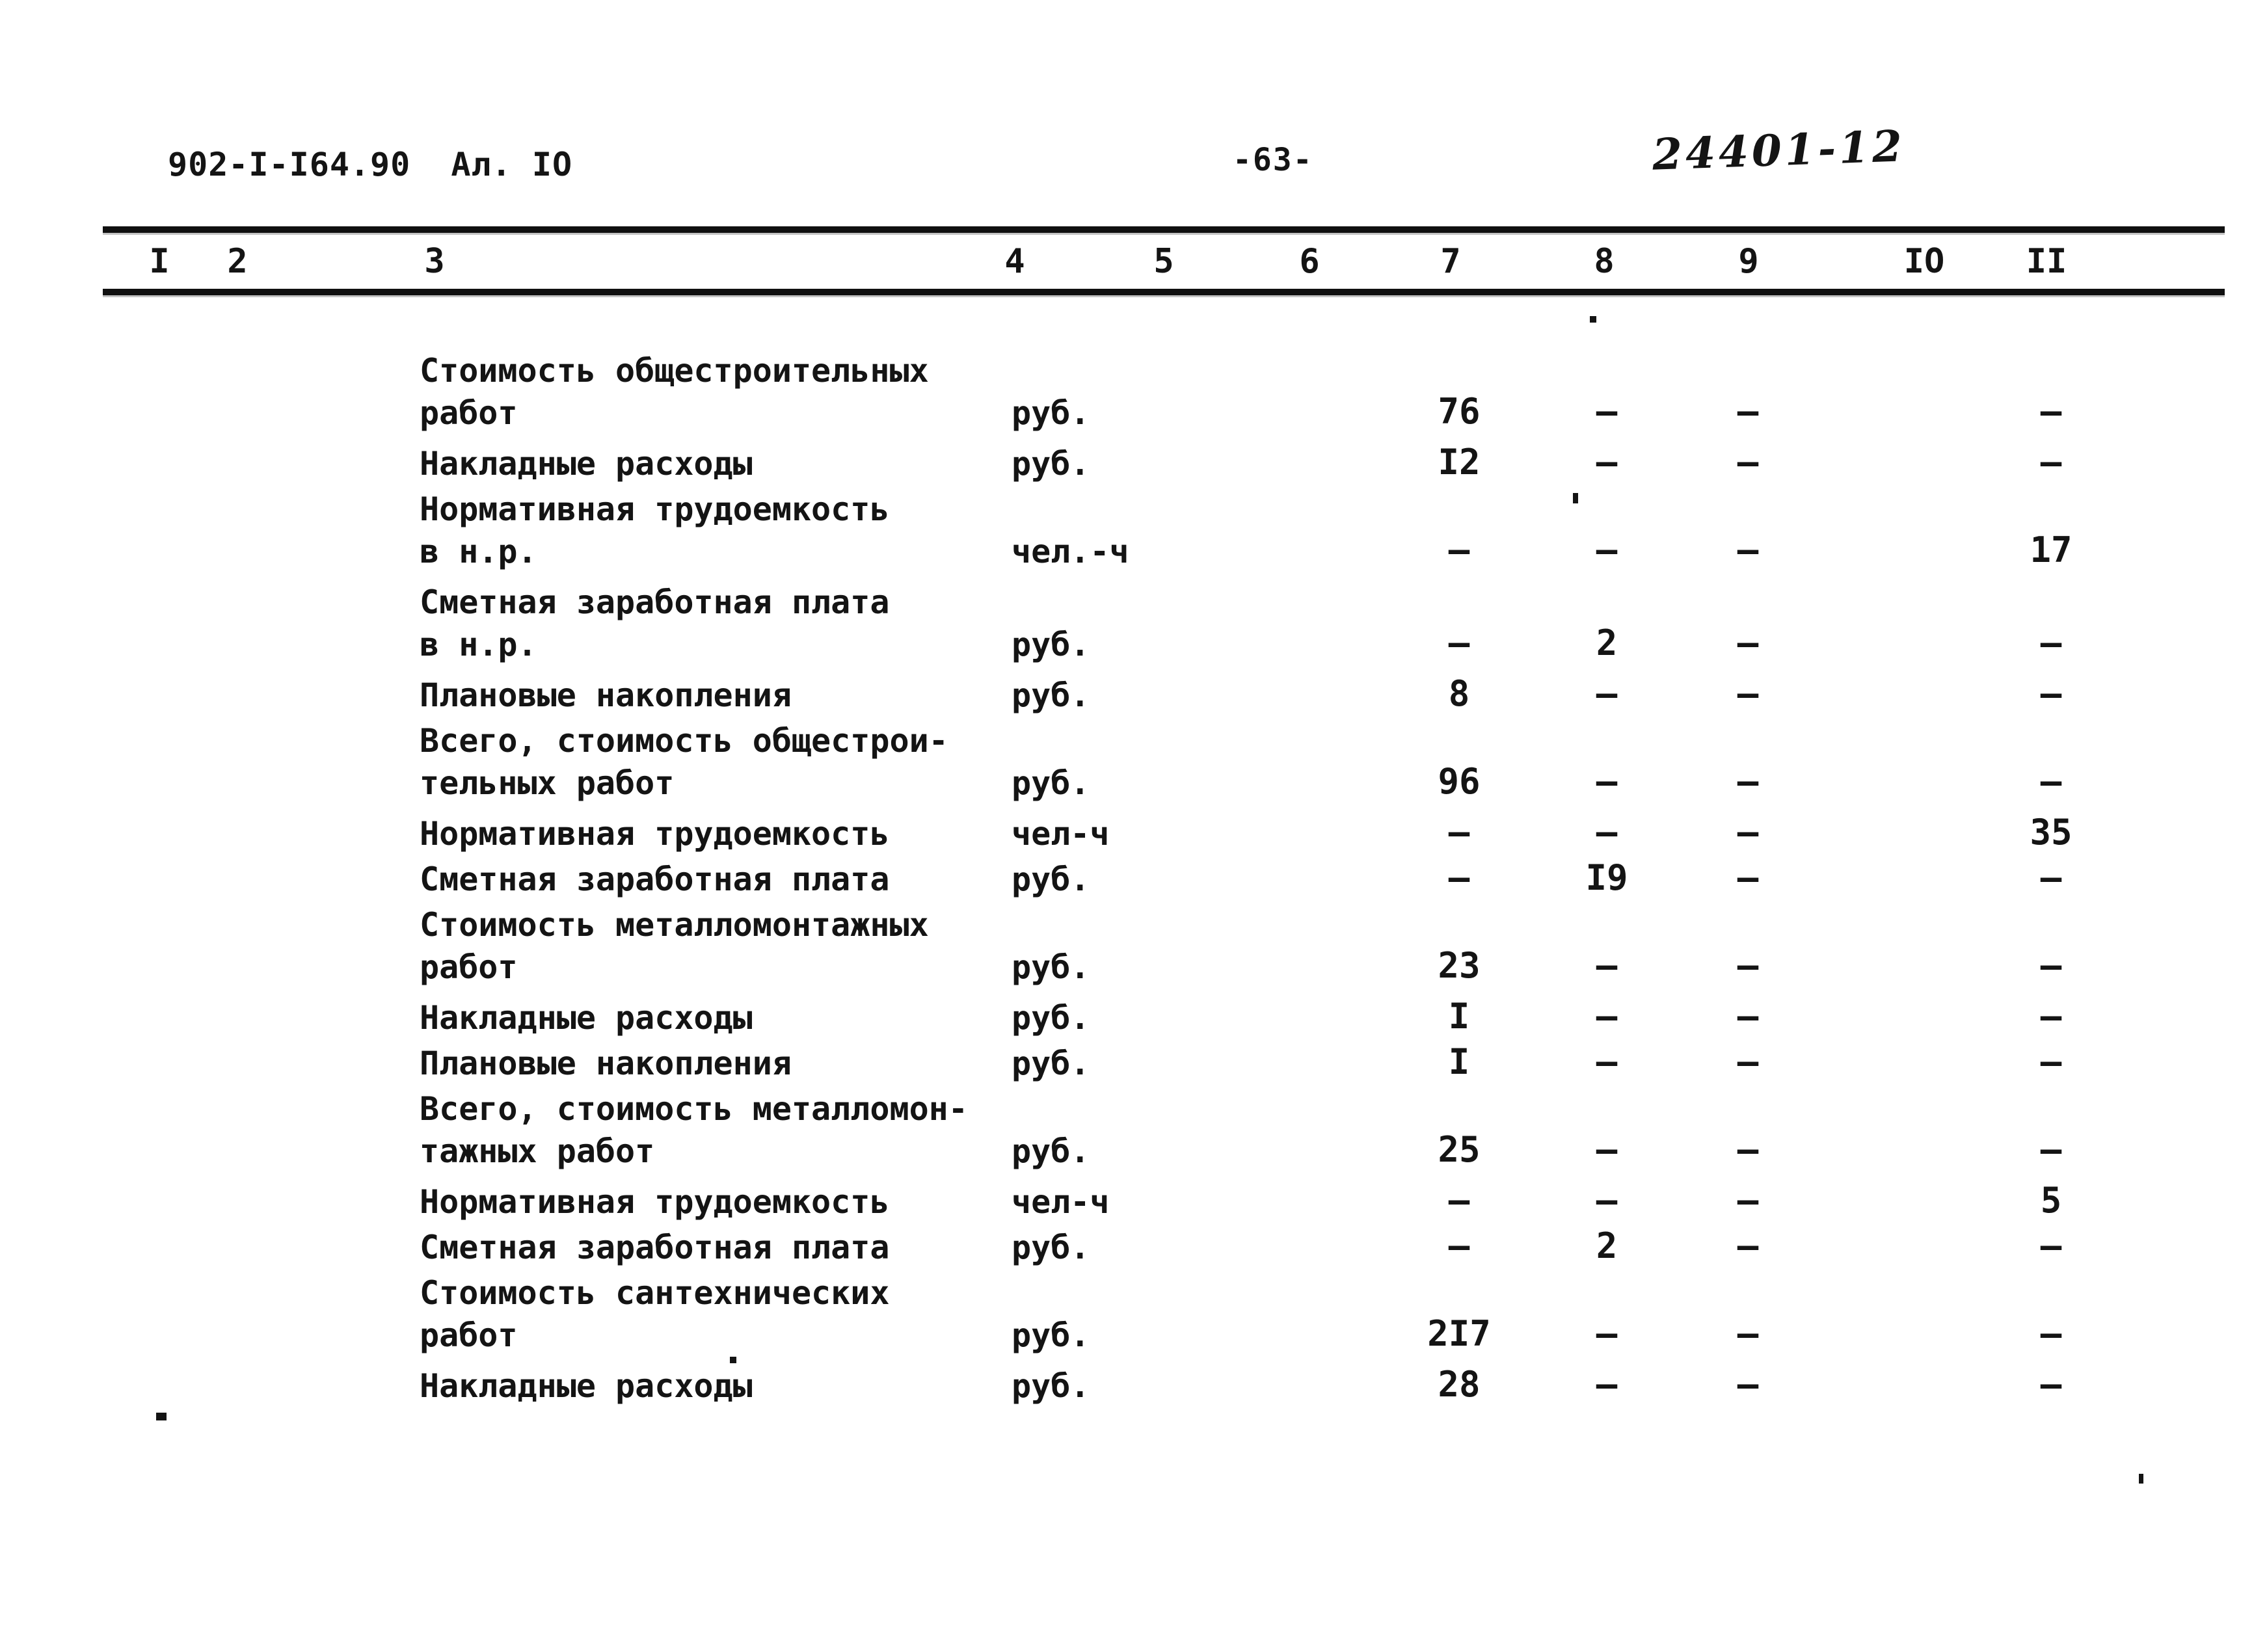 The height and width of the screenshot is (1652, 2267). I want to click on row-16-value-col9: —, so click(1748, 1384).